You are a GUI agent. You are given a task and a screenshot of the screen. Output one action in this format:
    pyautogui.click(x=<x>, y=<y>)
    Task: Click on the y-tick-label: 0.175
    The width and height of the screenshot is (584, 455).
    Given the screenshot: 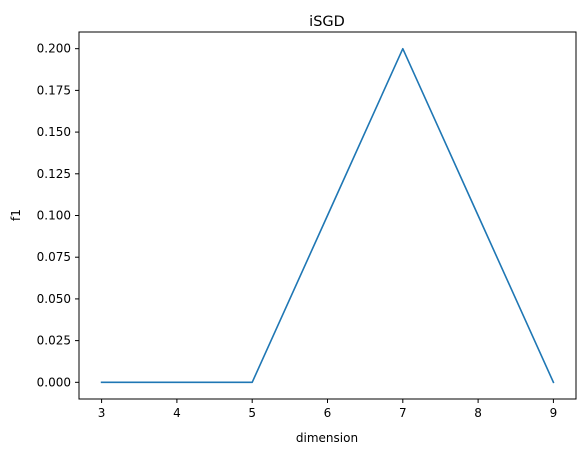 What is the action you would take?
    pyautogui.click(x=54, y=90)
    